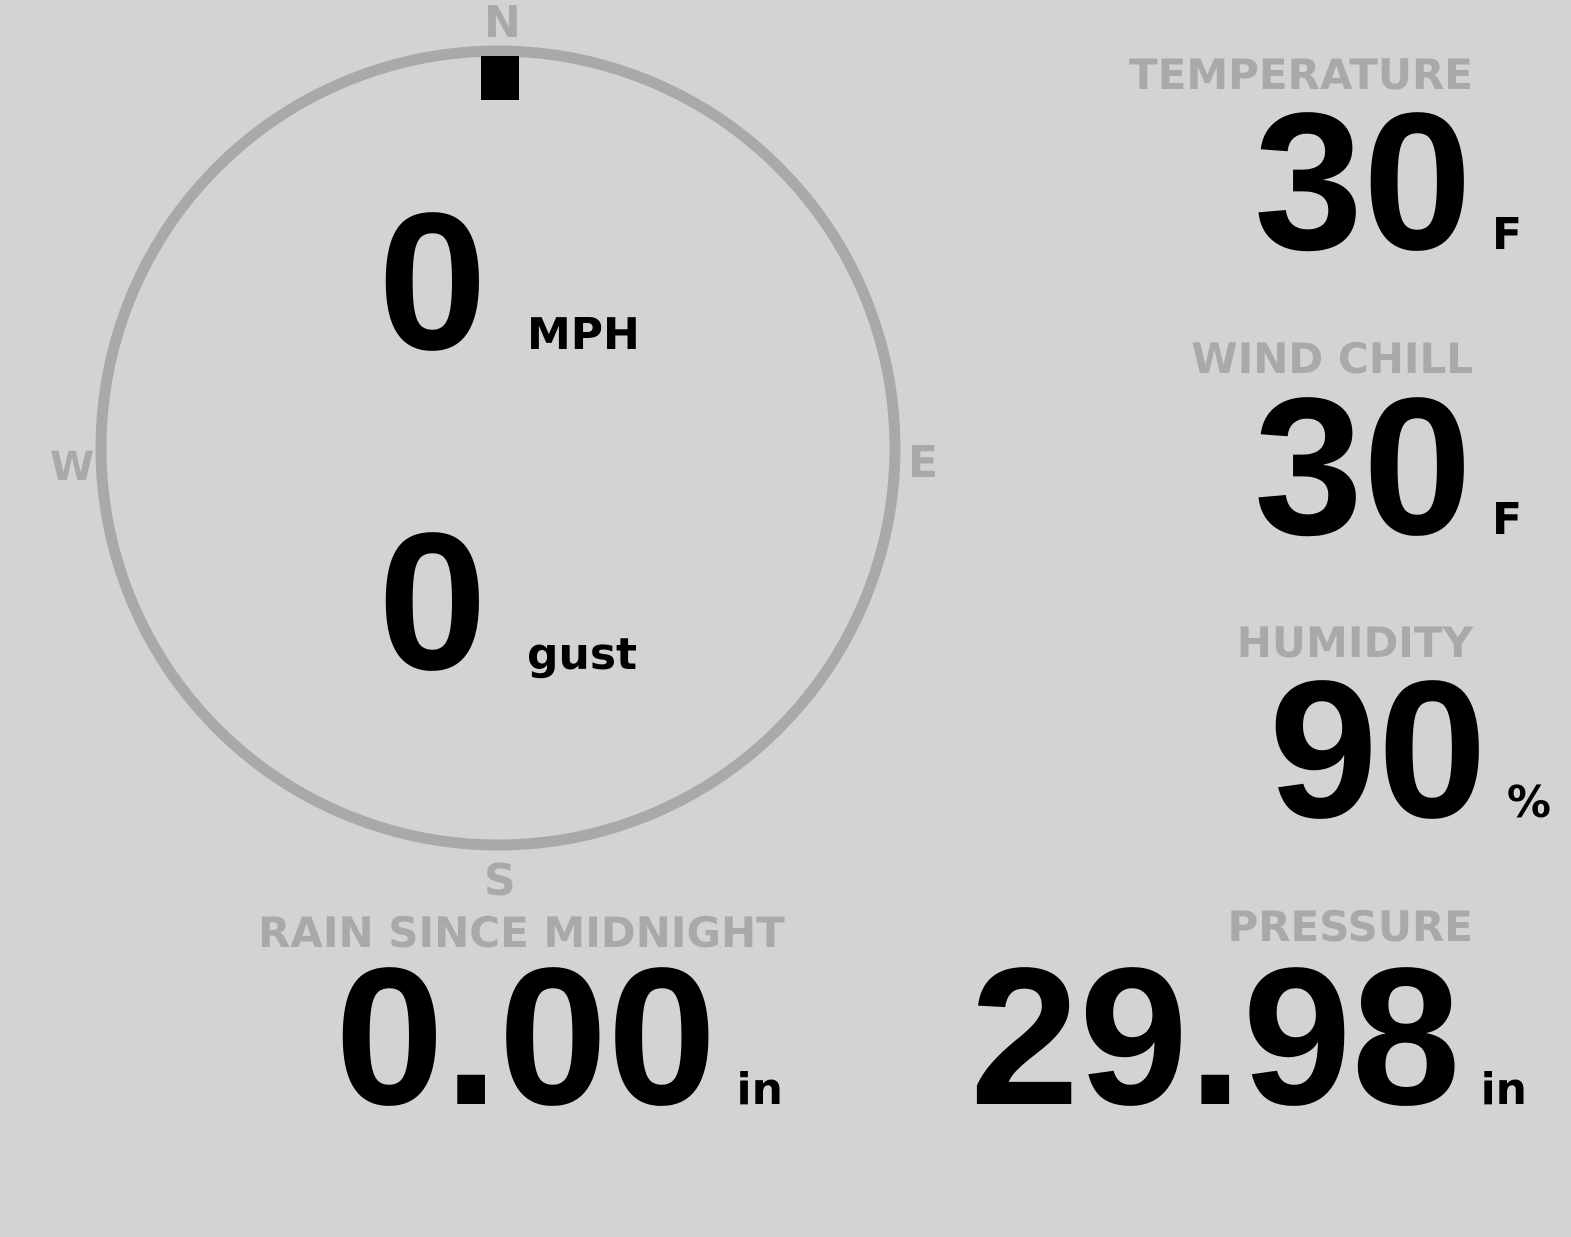  Describe the element at coordinates (433, 601) in the screenshot. I see `gust-value: 0` at that location.